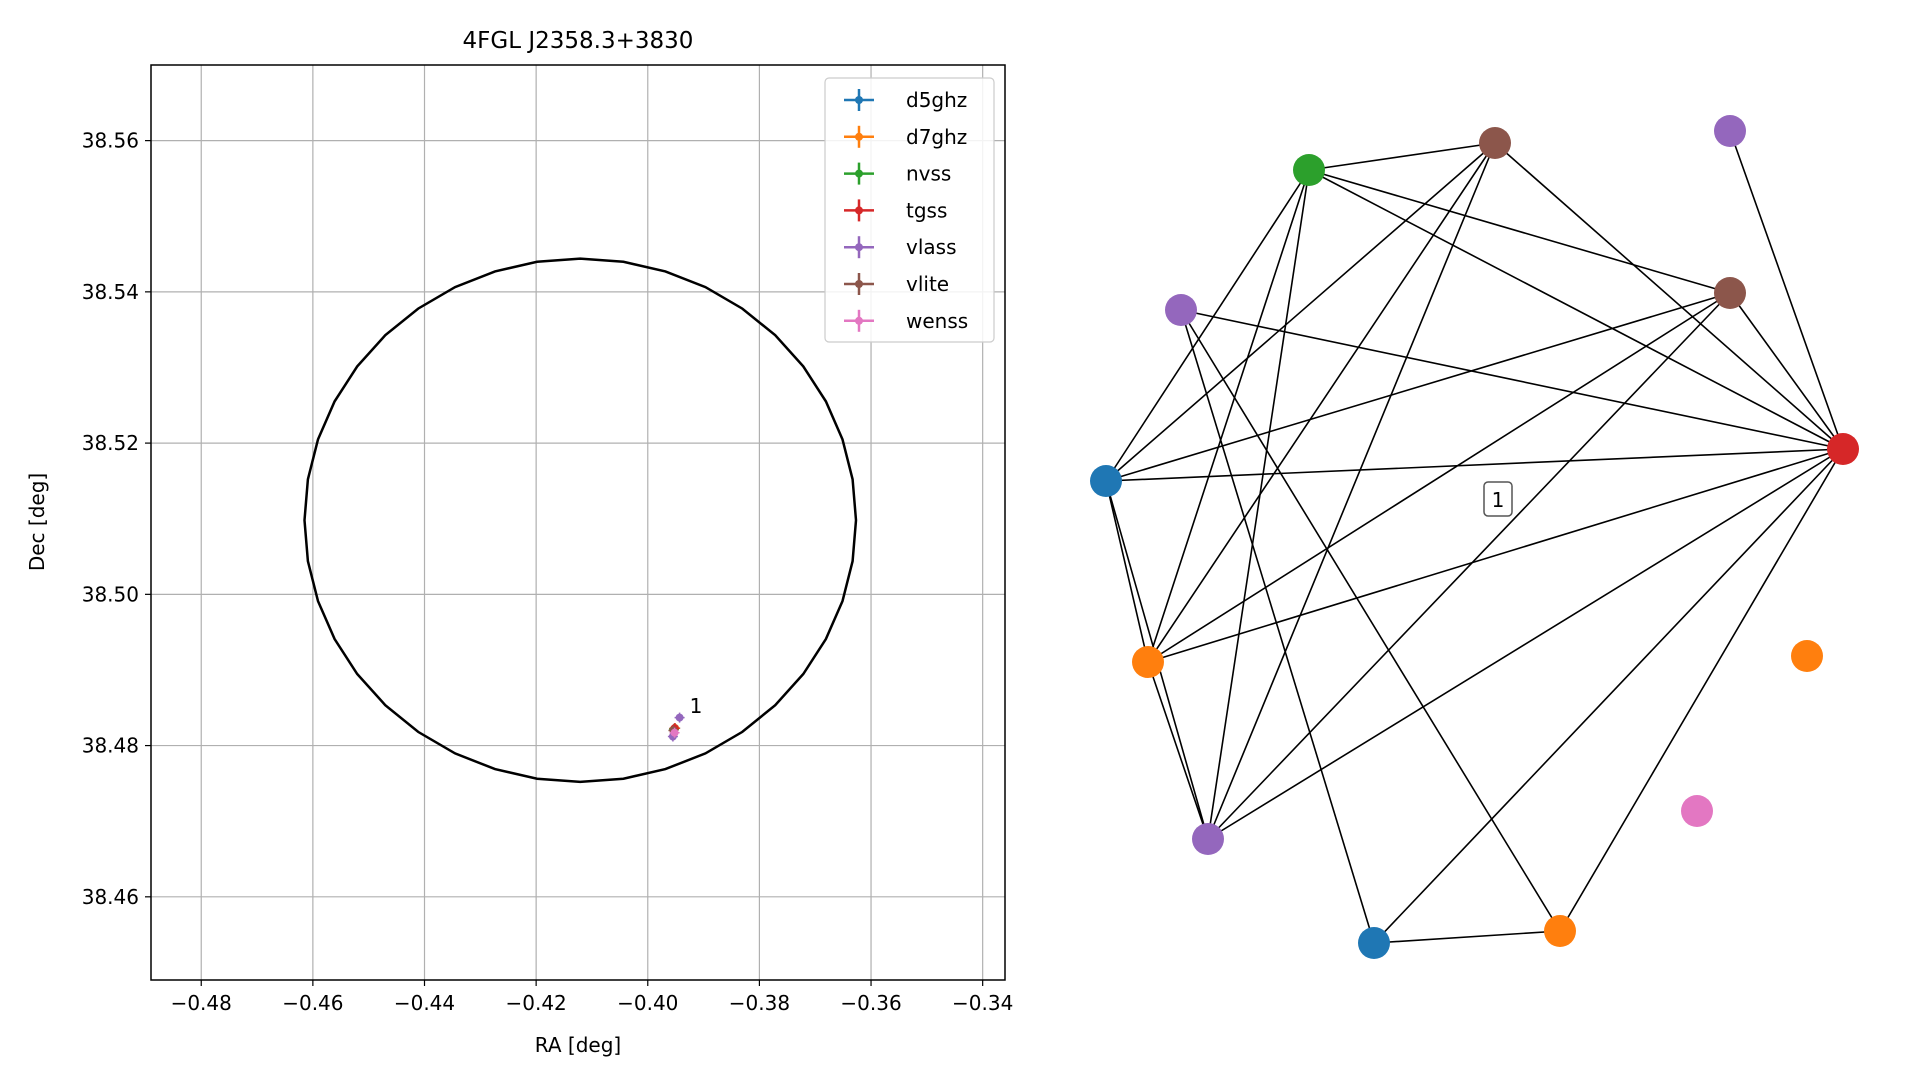 Image resolution: width=1919 pixels, height=1080 pixels. Describe the element at coordinates (870, 1003) in the screenshot. I see `x-tick-label: −0.36` at that location.